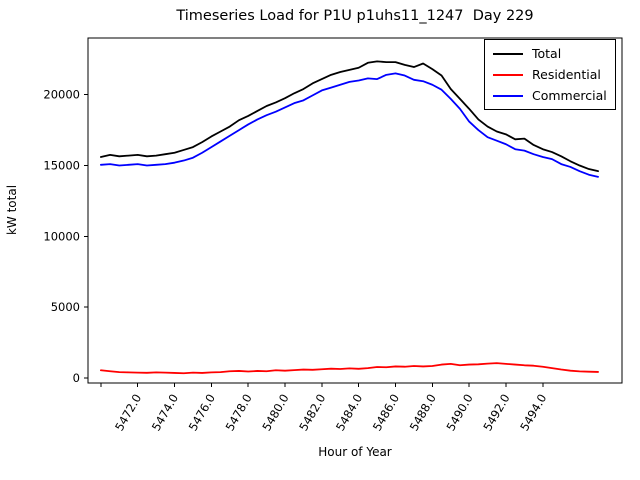 This screenshot has width=640, height=480. What do you see at coordinates (508, 74) in the screenshot?
I see `legend-line-residential` at bounding box center [508, 74].